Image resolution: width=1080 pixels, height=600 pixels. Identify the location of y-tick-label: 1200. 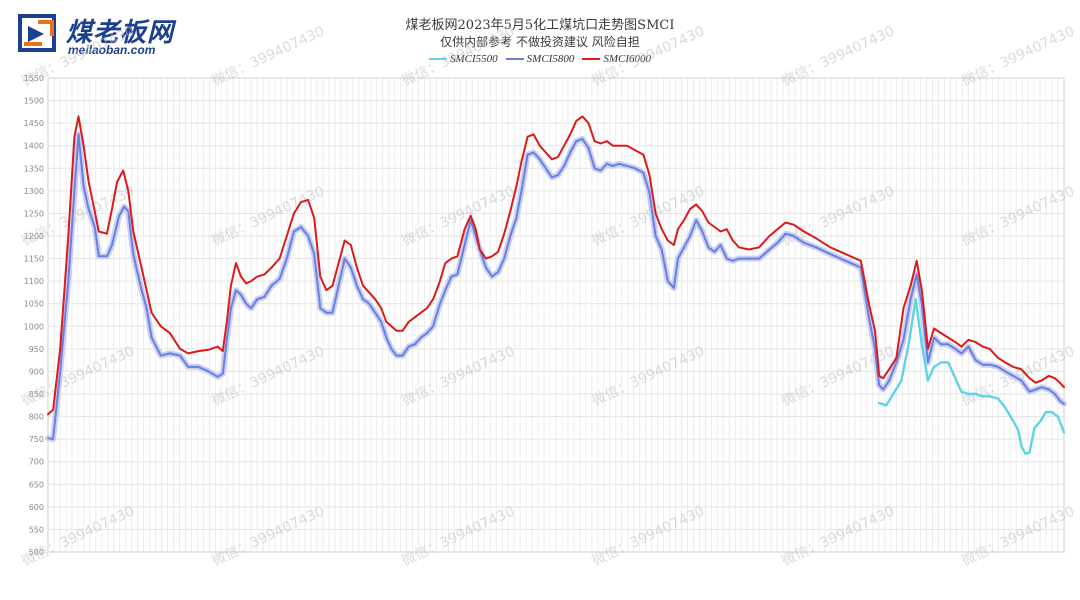
(34, 236).